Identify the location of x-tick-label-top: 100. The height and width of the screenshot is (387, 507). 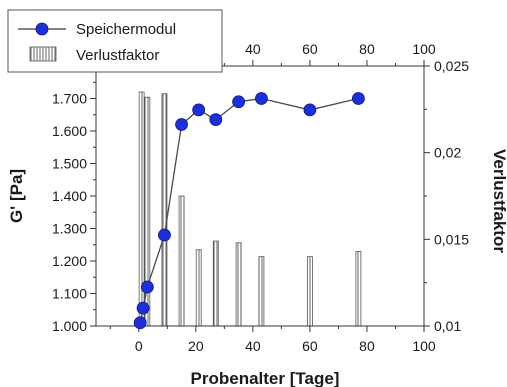
(424, 49).